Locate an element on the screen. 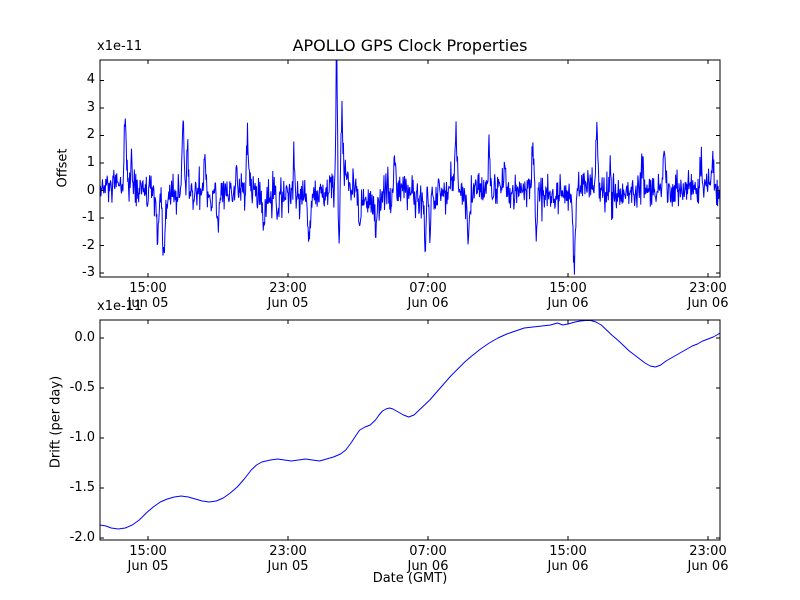 Image resolution: width=800 pixels, height=600 pixels. y-tick-label: 0.0 is located at coordinates (84, 337).